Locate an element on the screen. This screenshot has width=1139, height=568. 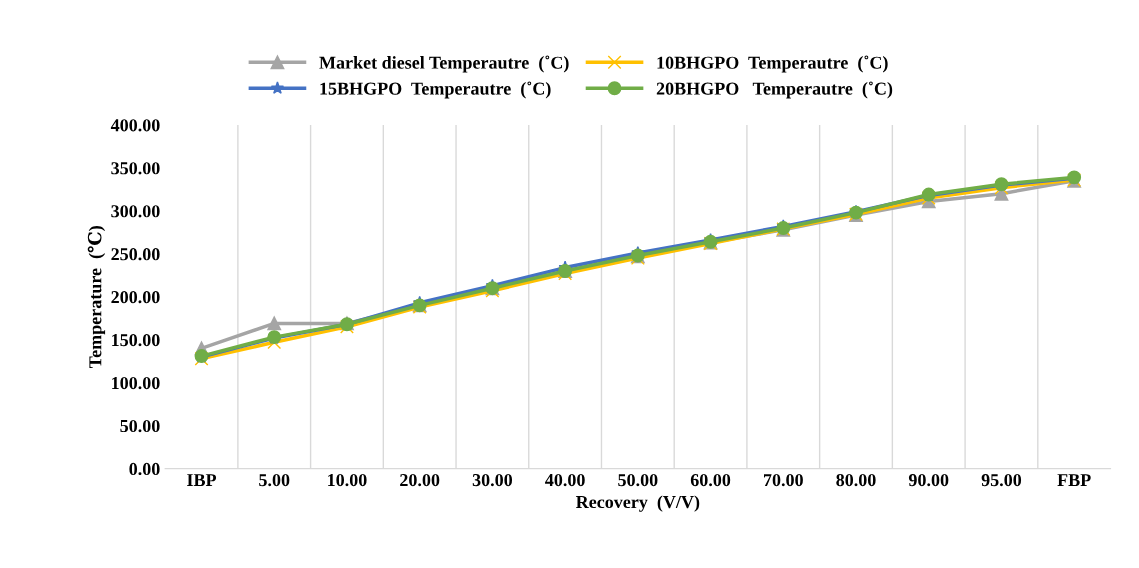
x-tick-label: FBP is located at coordinates (1074, 480).